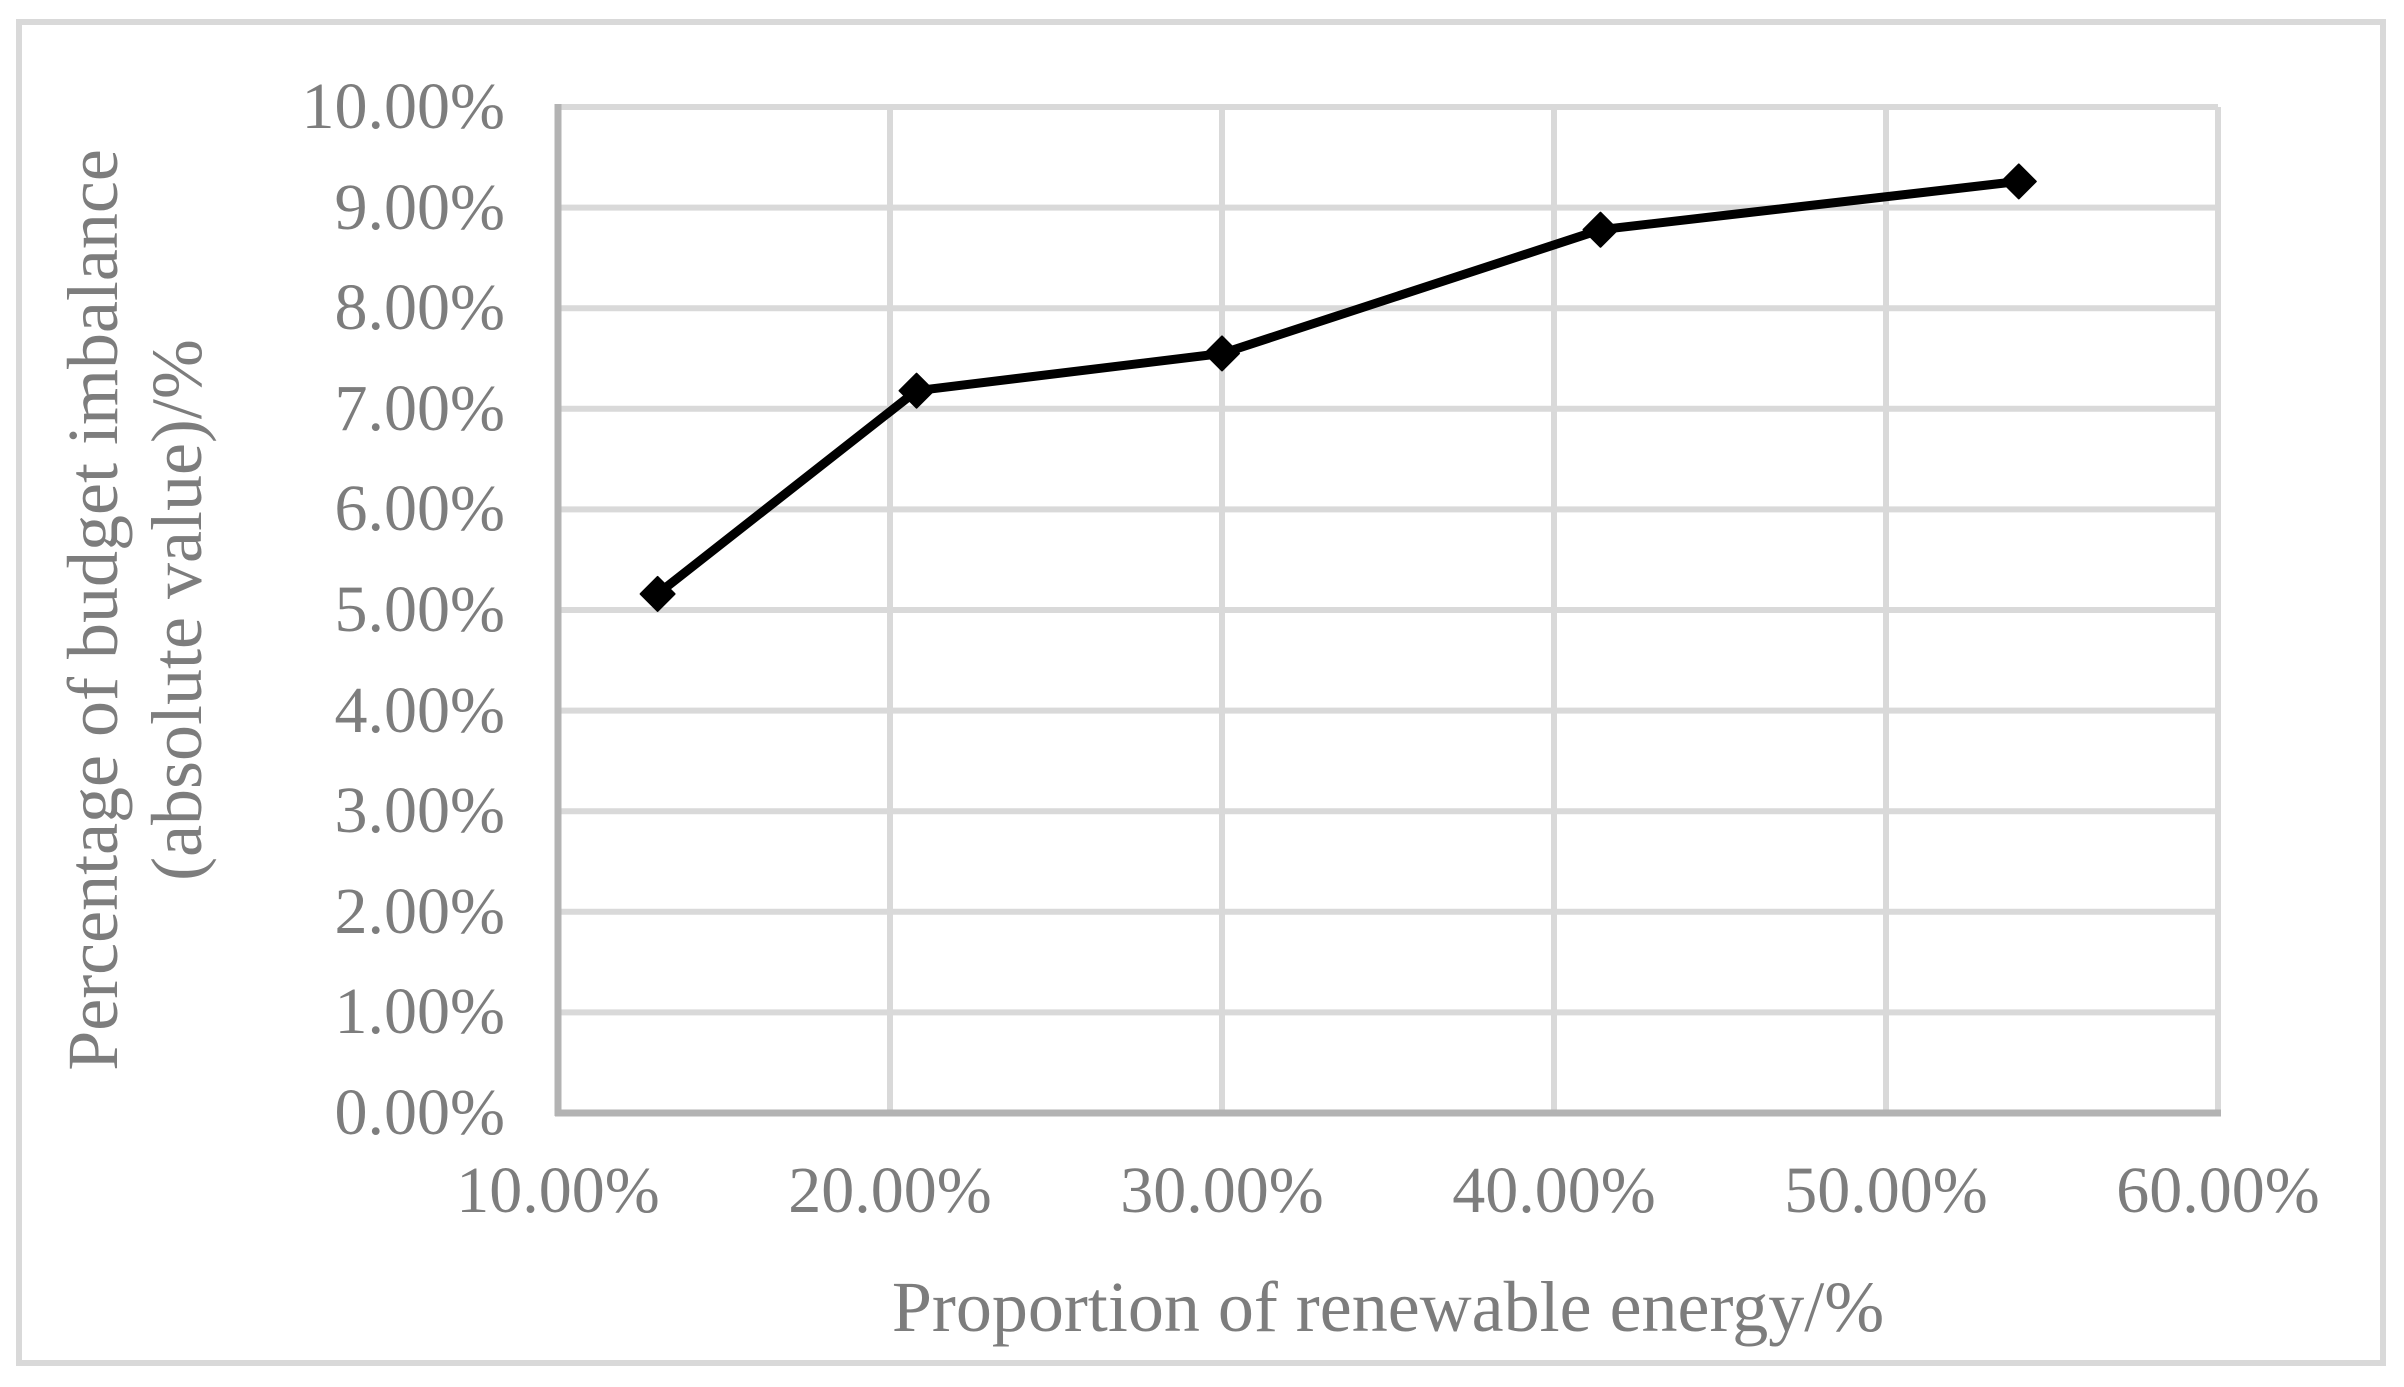 This screenshot has height=1387, width=2404. I want to click on y-tick-label: 1.00%, so click(419, 1012).